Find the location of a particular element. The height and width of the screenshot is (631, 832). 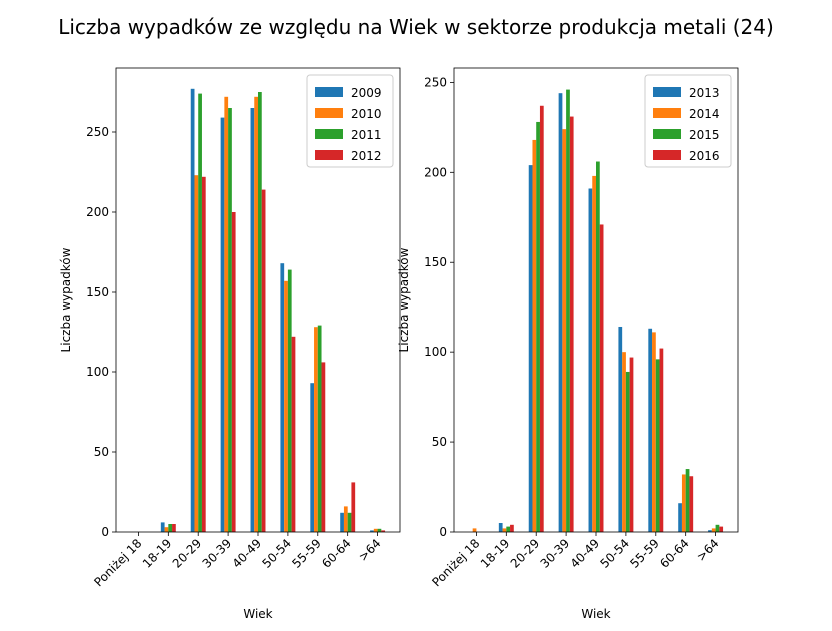

legend-swatch-2012 is located at coordinates (329, 155).